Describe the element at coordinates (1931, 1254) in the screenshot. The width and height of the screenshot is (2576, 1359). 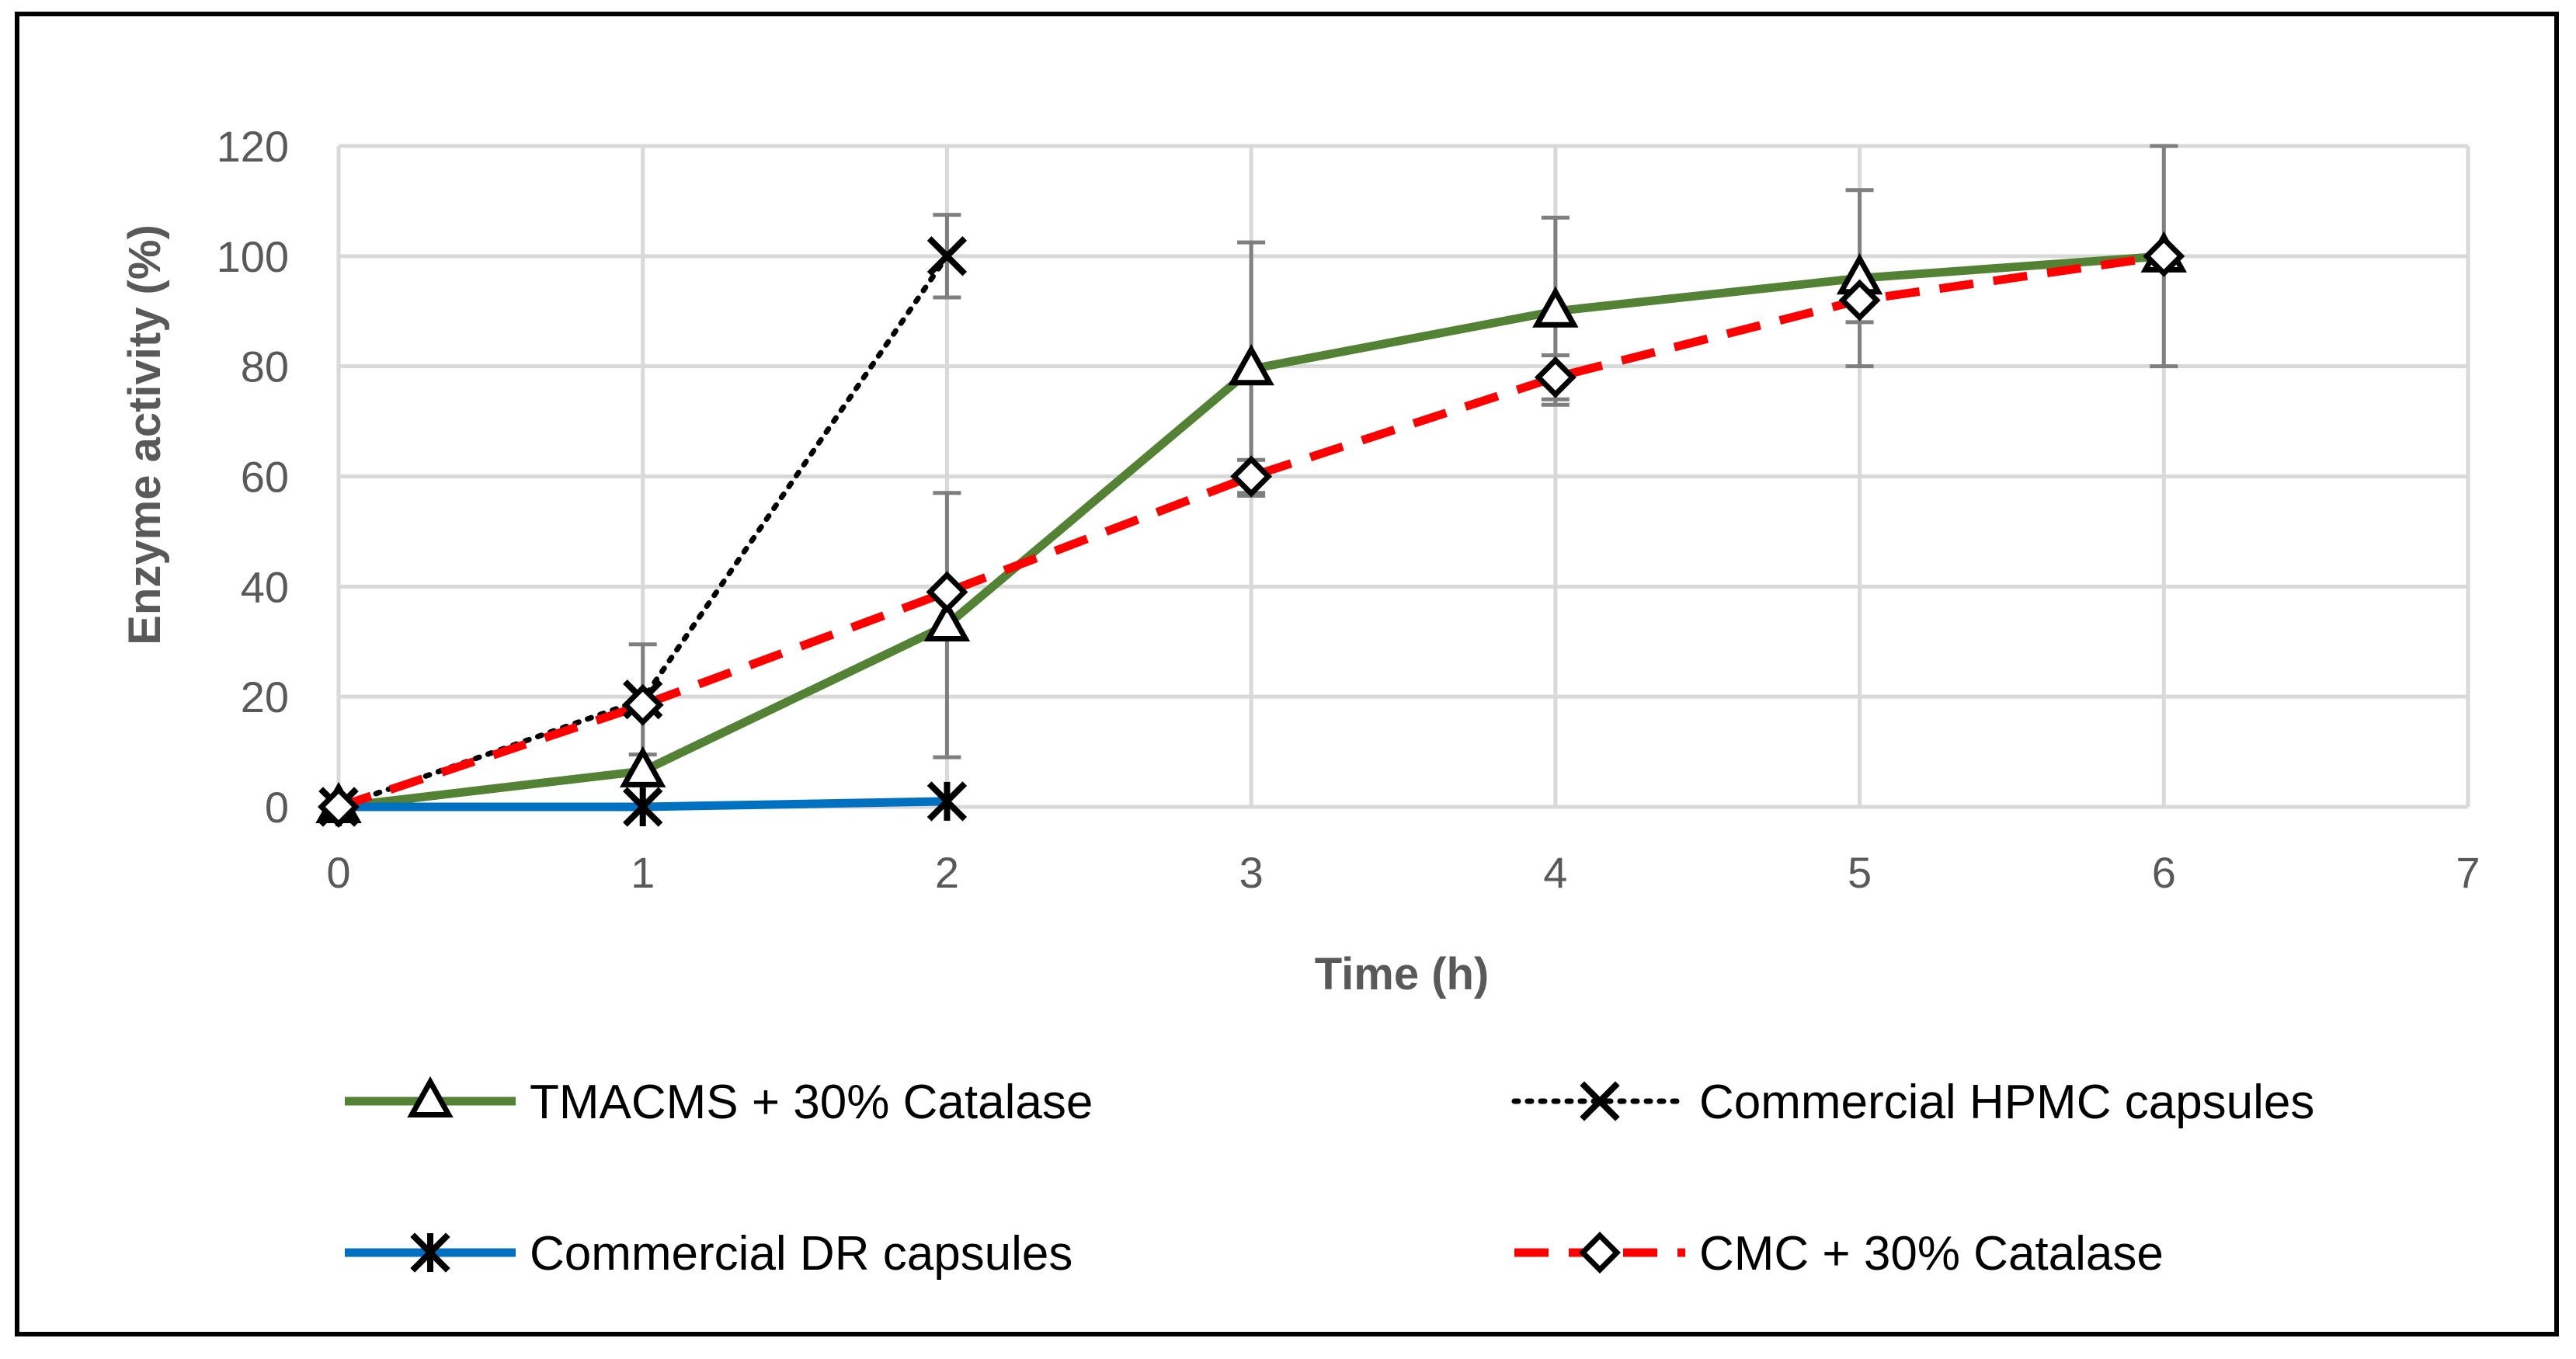
I see `legend-label-3: CMC + 30% Catalase` at that location.